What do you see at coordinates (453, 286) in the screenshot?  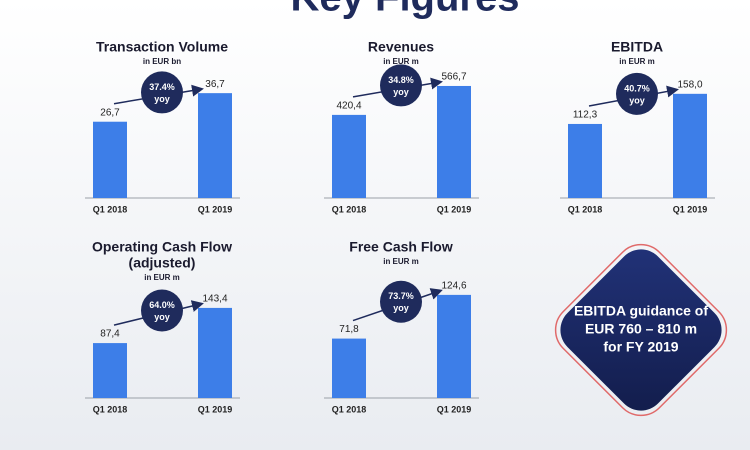 I see `value-label: 124,6` at bounding box center [453, 286].